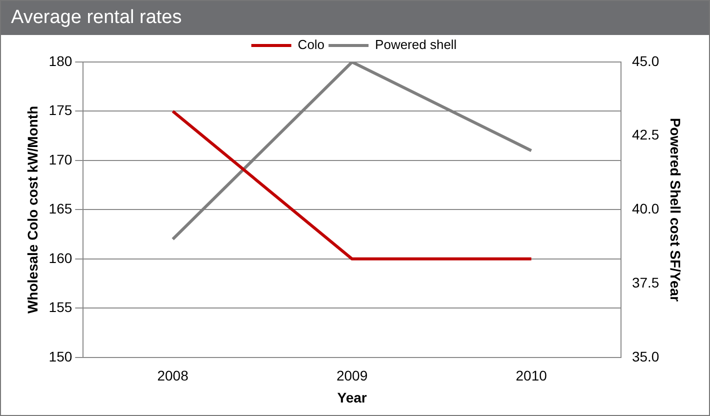 The height and width of the screenshot is (416, 710). I want to click on legend-label: Colo, so click(311, 44).